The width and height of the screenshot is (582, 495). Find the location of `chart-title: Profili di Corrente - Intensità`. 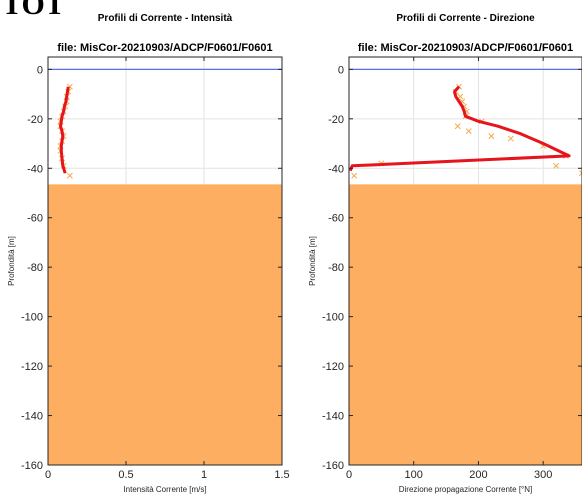

chart-title: Profili di Corrente - Intensità is located at coordinates (165, 18).